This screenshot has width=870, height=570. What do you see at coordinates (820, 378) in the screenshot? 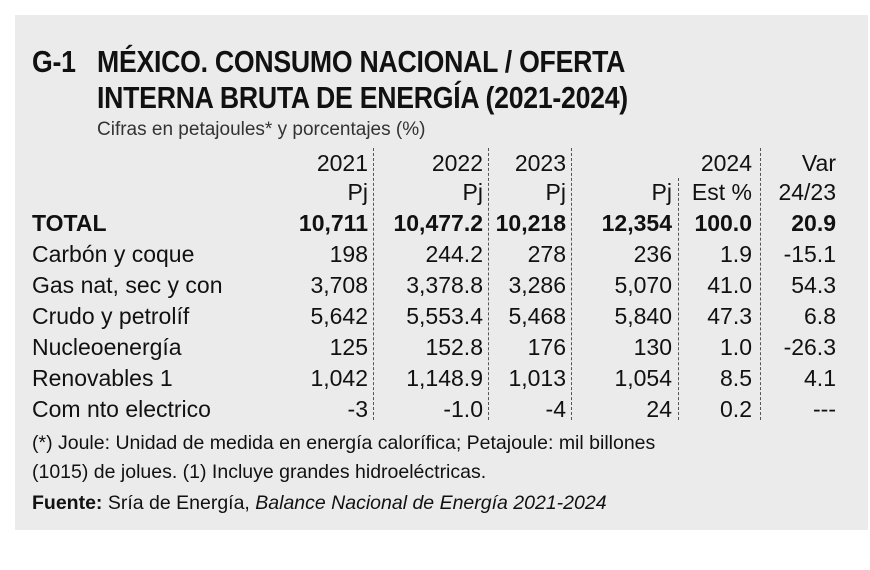
I see `cell-value: 4.1` at bounding box center [820, 378].